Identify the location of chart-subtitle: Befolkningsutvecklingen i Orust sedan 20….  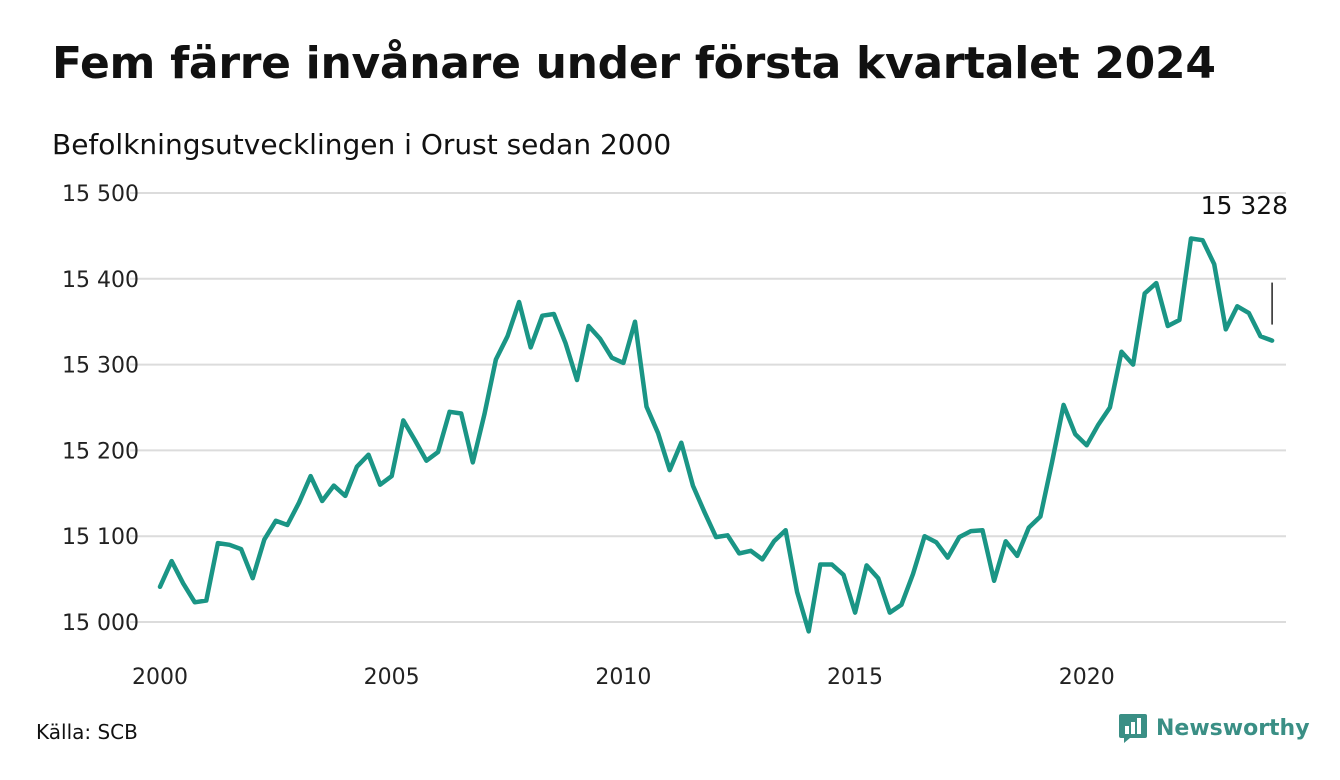
(362, 144).